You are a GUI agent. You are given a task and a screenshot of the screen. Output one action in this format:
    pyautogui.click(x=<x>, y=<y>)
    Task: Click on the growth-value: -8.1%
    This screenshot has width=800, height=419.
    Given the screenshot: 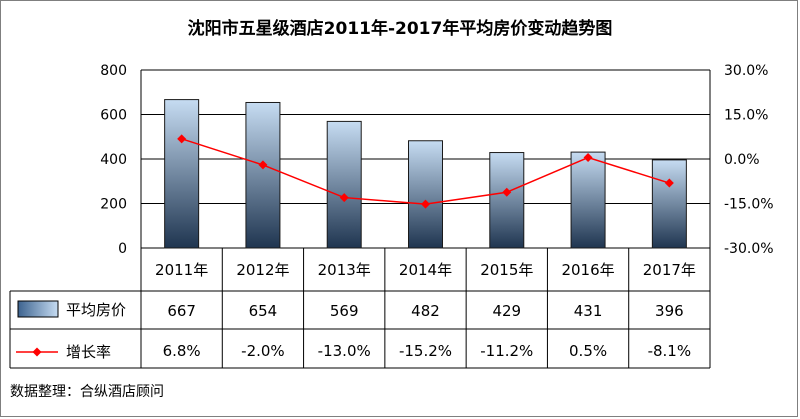 What is the action you would take?
    pyautogui.click(x=670, y=351)
    